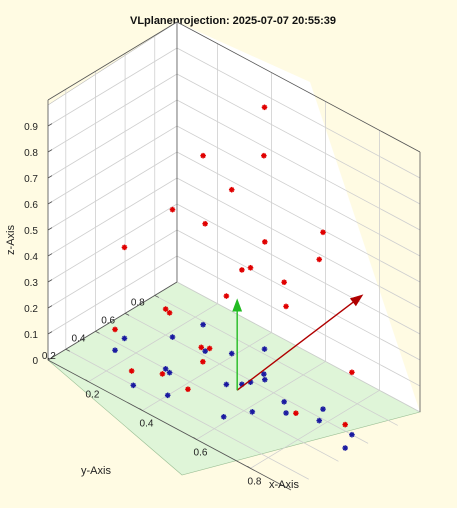 The height and width of the screenshot is (508, 457). What do you see at coordinates (79, 338) in the screenshot?
I see `y-tick-label: 0.4` at bounding box center [79, 338].